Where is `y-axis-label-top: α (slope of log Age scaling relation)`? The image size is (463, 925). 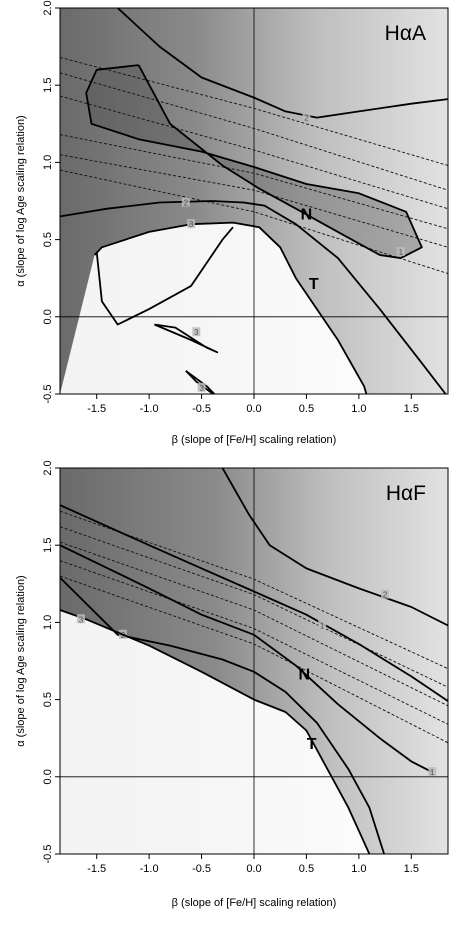 y-axis-label-top: α (slope of log Age scaling relation) is located at coordinates (21, 200).